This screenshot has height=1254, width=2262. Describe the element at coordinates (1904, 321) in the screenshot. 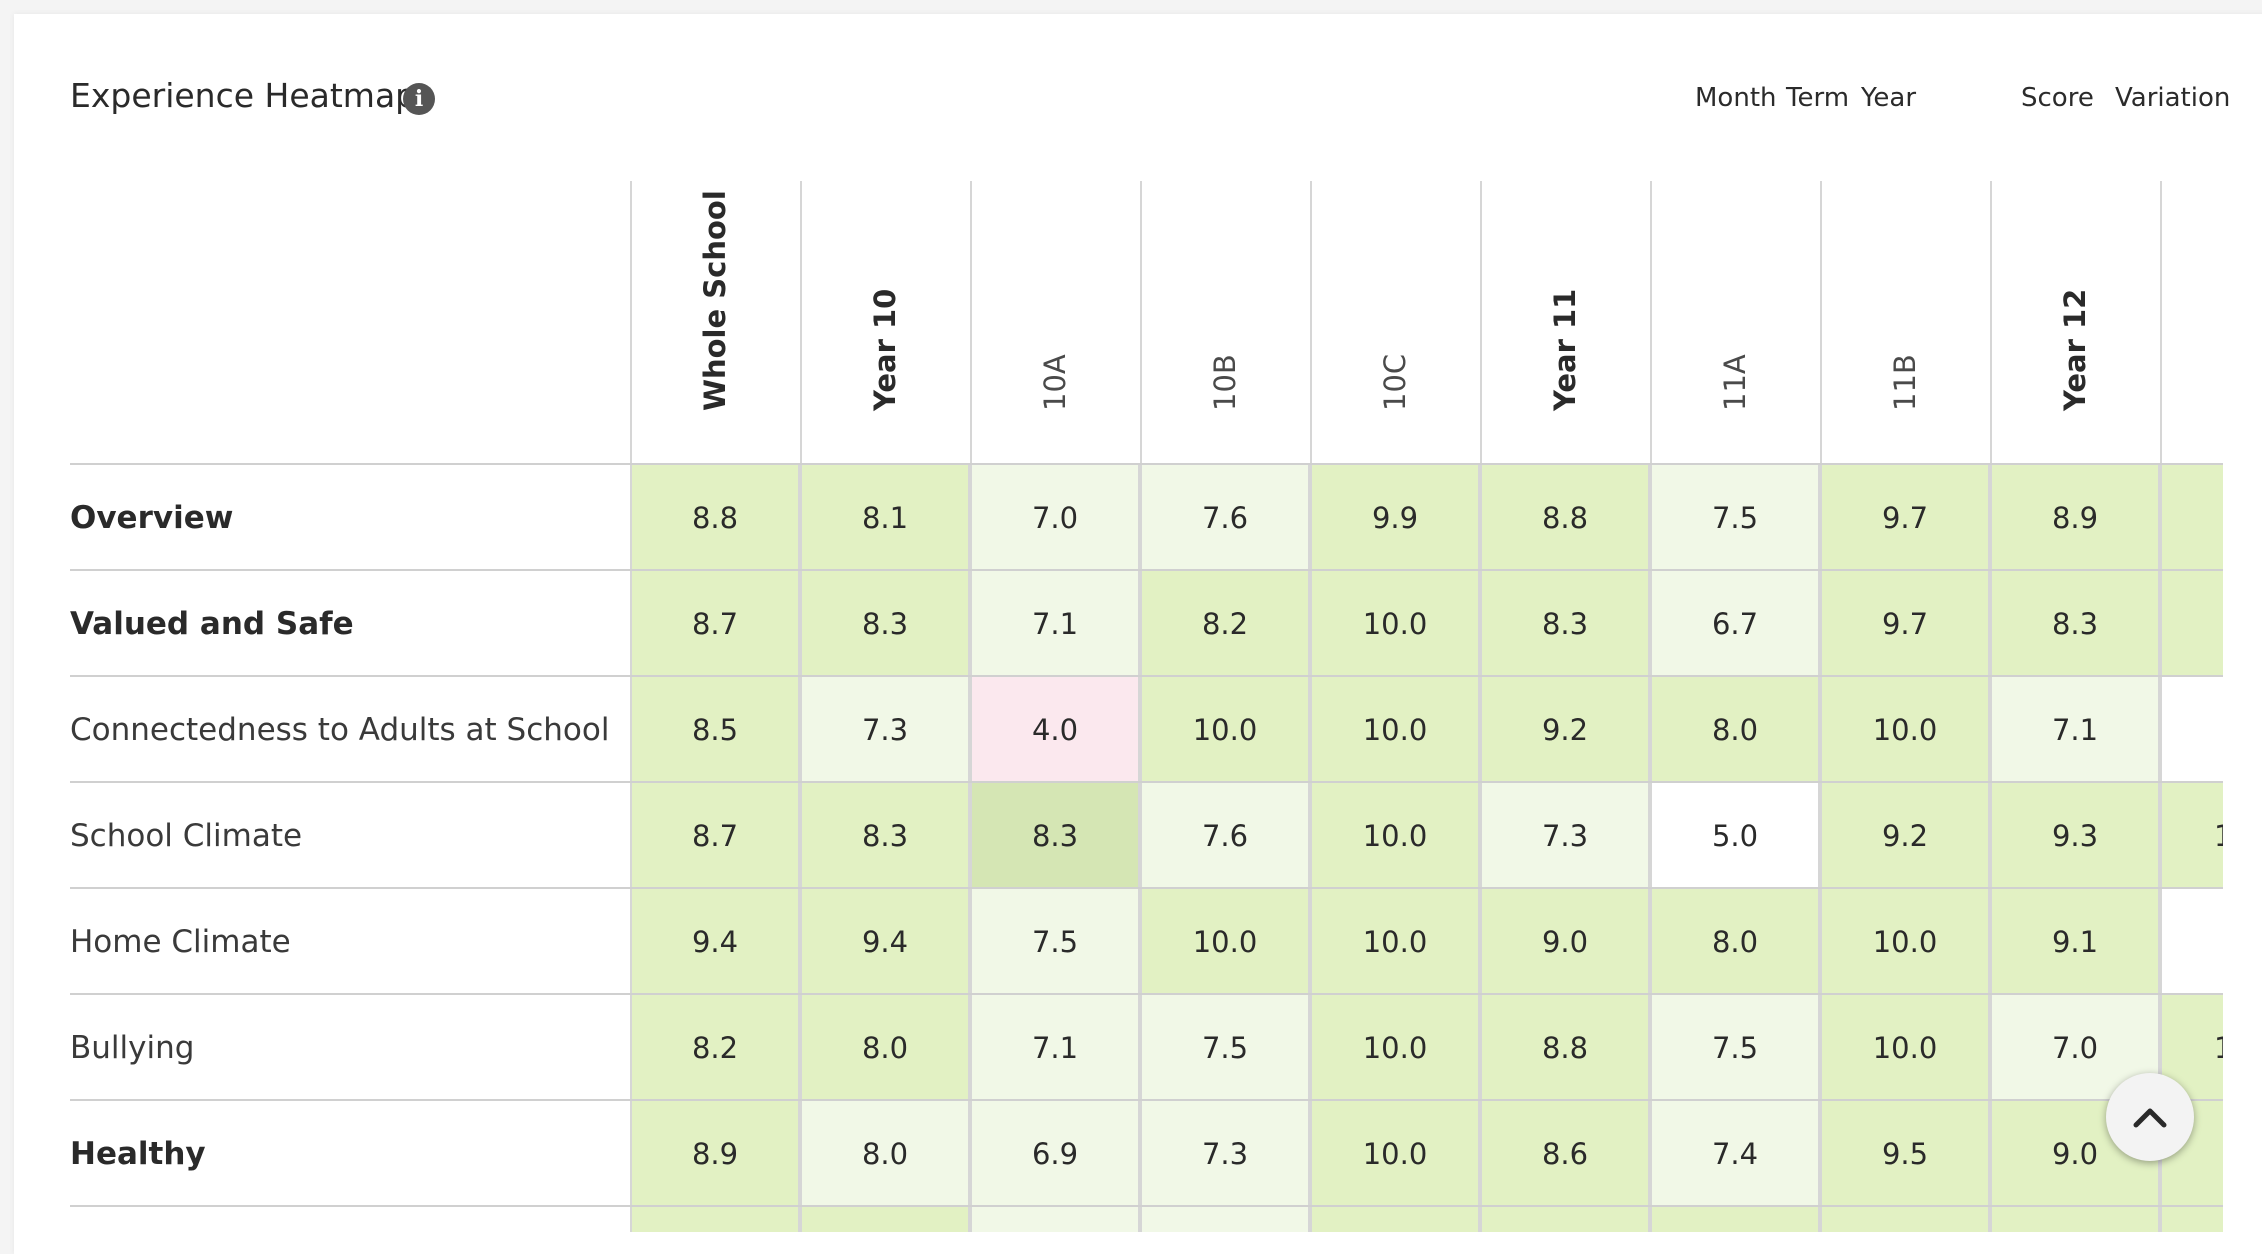

I see `column-header-11b: 11B` at that location.